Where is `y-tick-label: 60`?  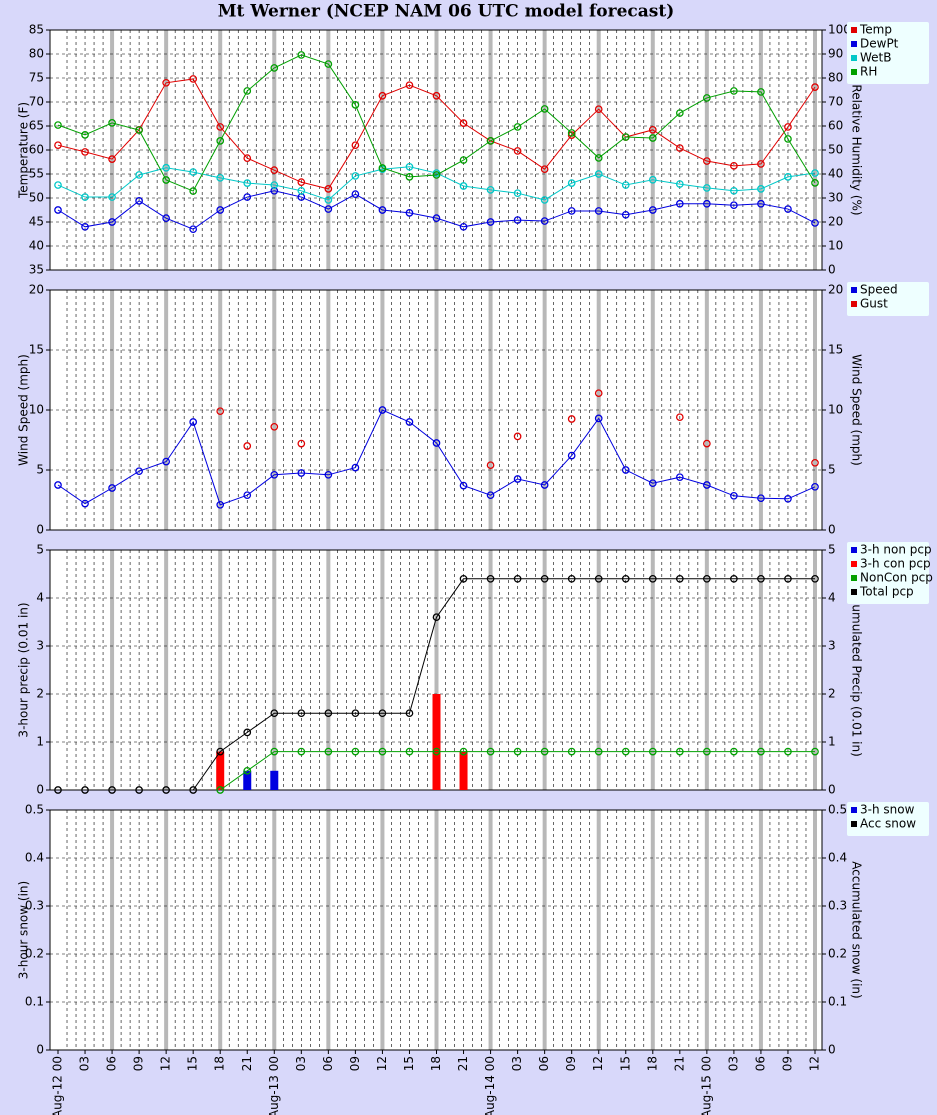 y-tick-label: 60 is located at coordinates (36, 150).